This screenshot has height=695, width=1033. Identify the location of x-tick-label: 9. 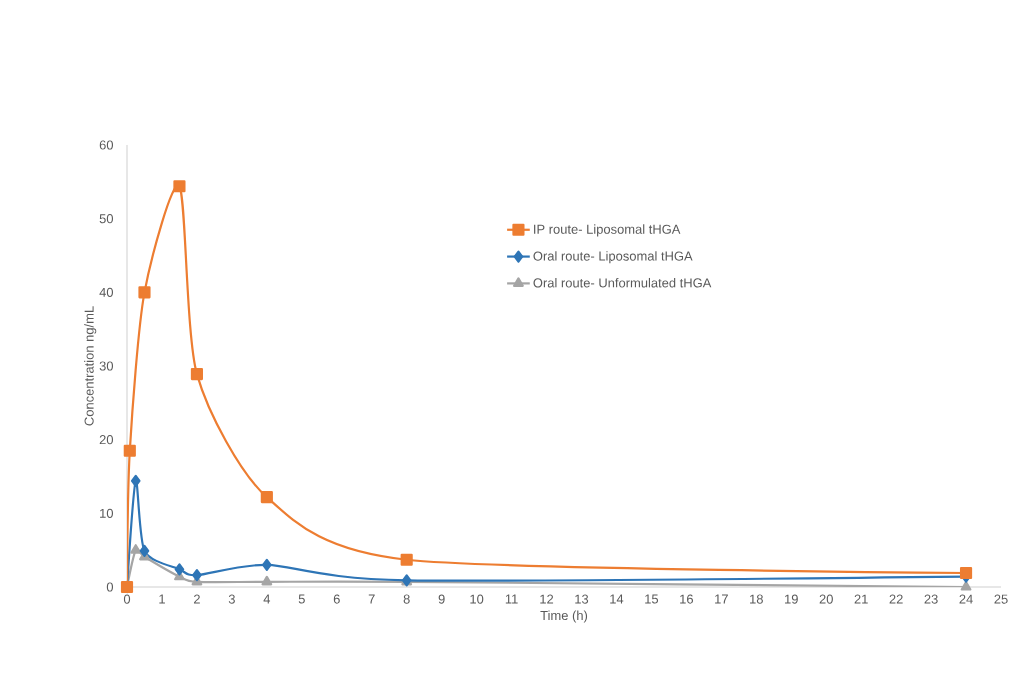
(441, 599).